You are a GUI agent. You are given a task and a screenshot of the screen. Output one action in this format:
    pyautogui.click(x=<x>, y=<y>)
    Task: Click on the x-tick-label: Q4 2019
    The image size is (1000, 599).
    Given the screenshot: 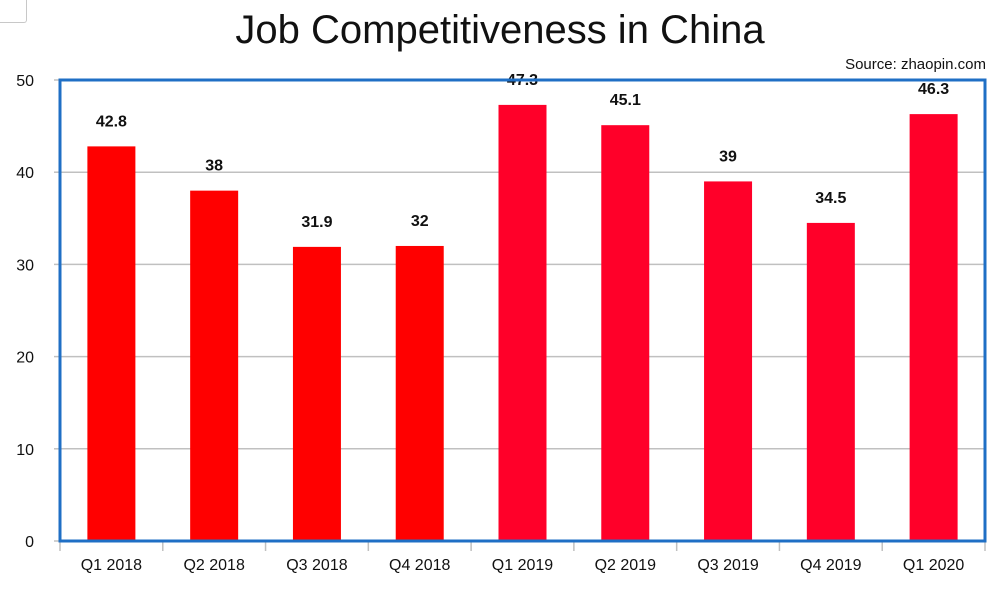 What is the action you would take?
    pyautogui.click(x=830, y=565)
    